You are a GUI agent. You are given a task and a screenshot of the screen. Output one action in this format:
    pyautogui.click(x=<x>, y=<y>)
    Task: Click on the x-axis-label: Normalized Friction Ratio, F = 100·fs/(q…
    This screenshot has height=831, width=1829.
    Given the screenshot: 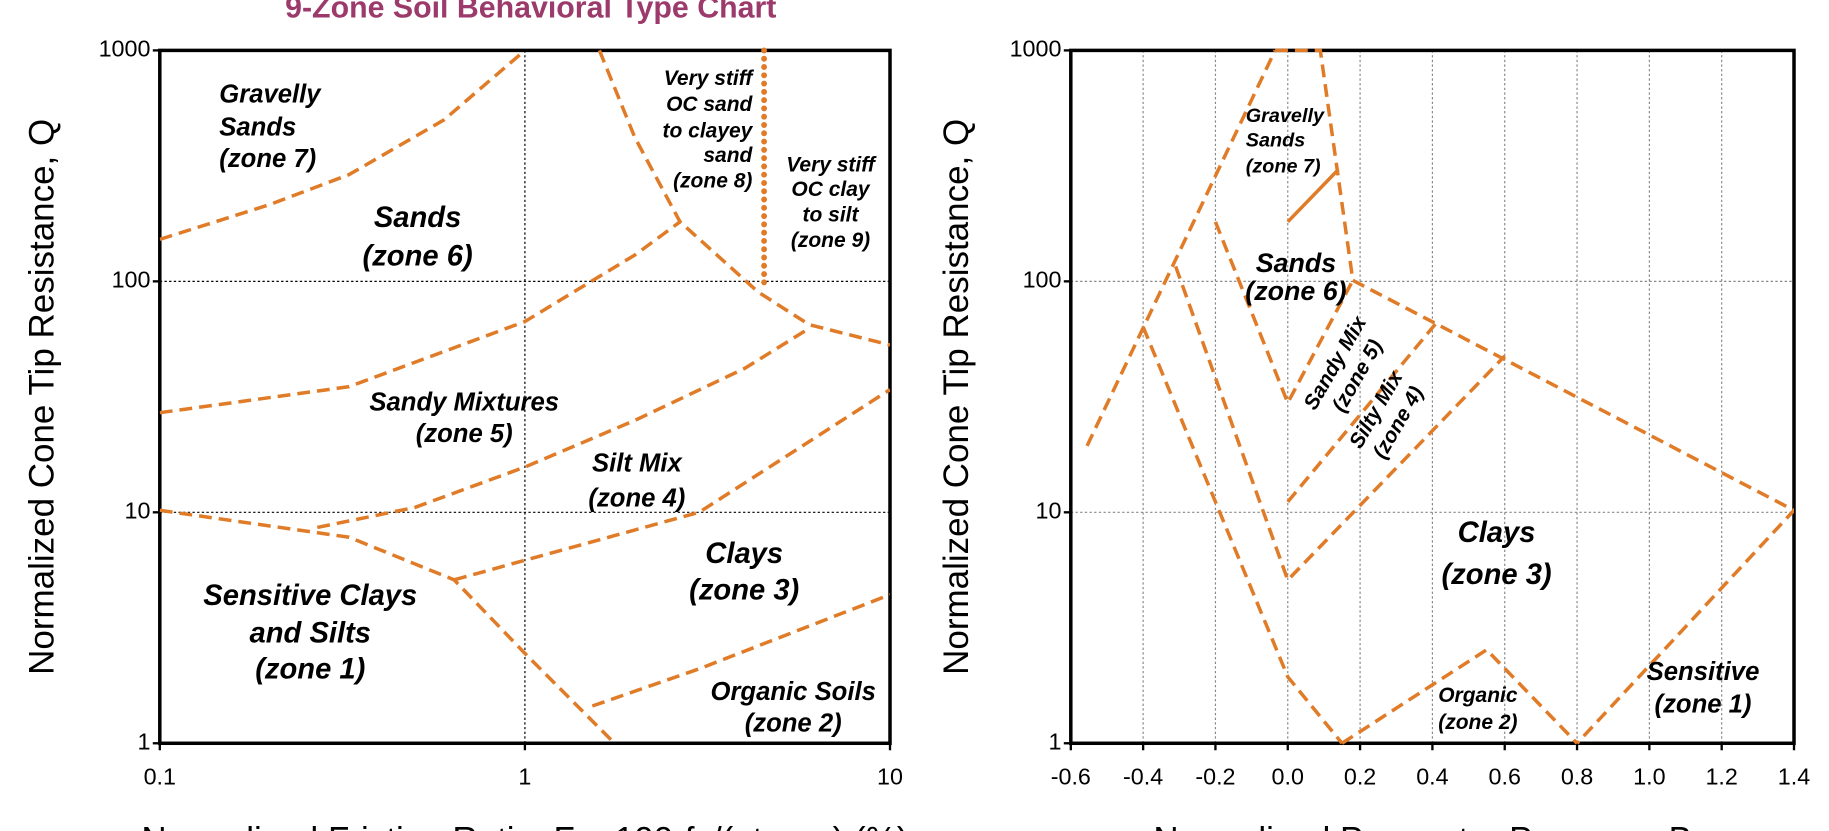 What is the action you would take?
    pyautogui.click(x=524, y=826)
    